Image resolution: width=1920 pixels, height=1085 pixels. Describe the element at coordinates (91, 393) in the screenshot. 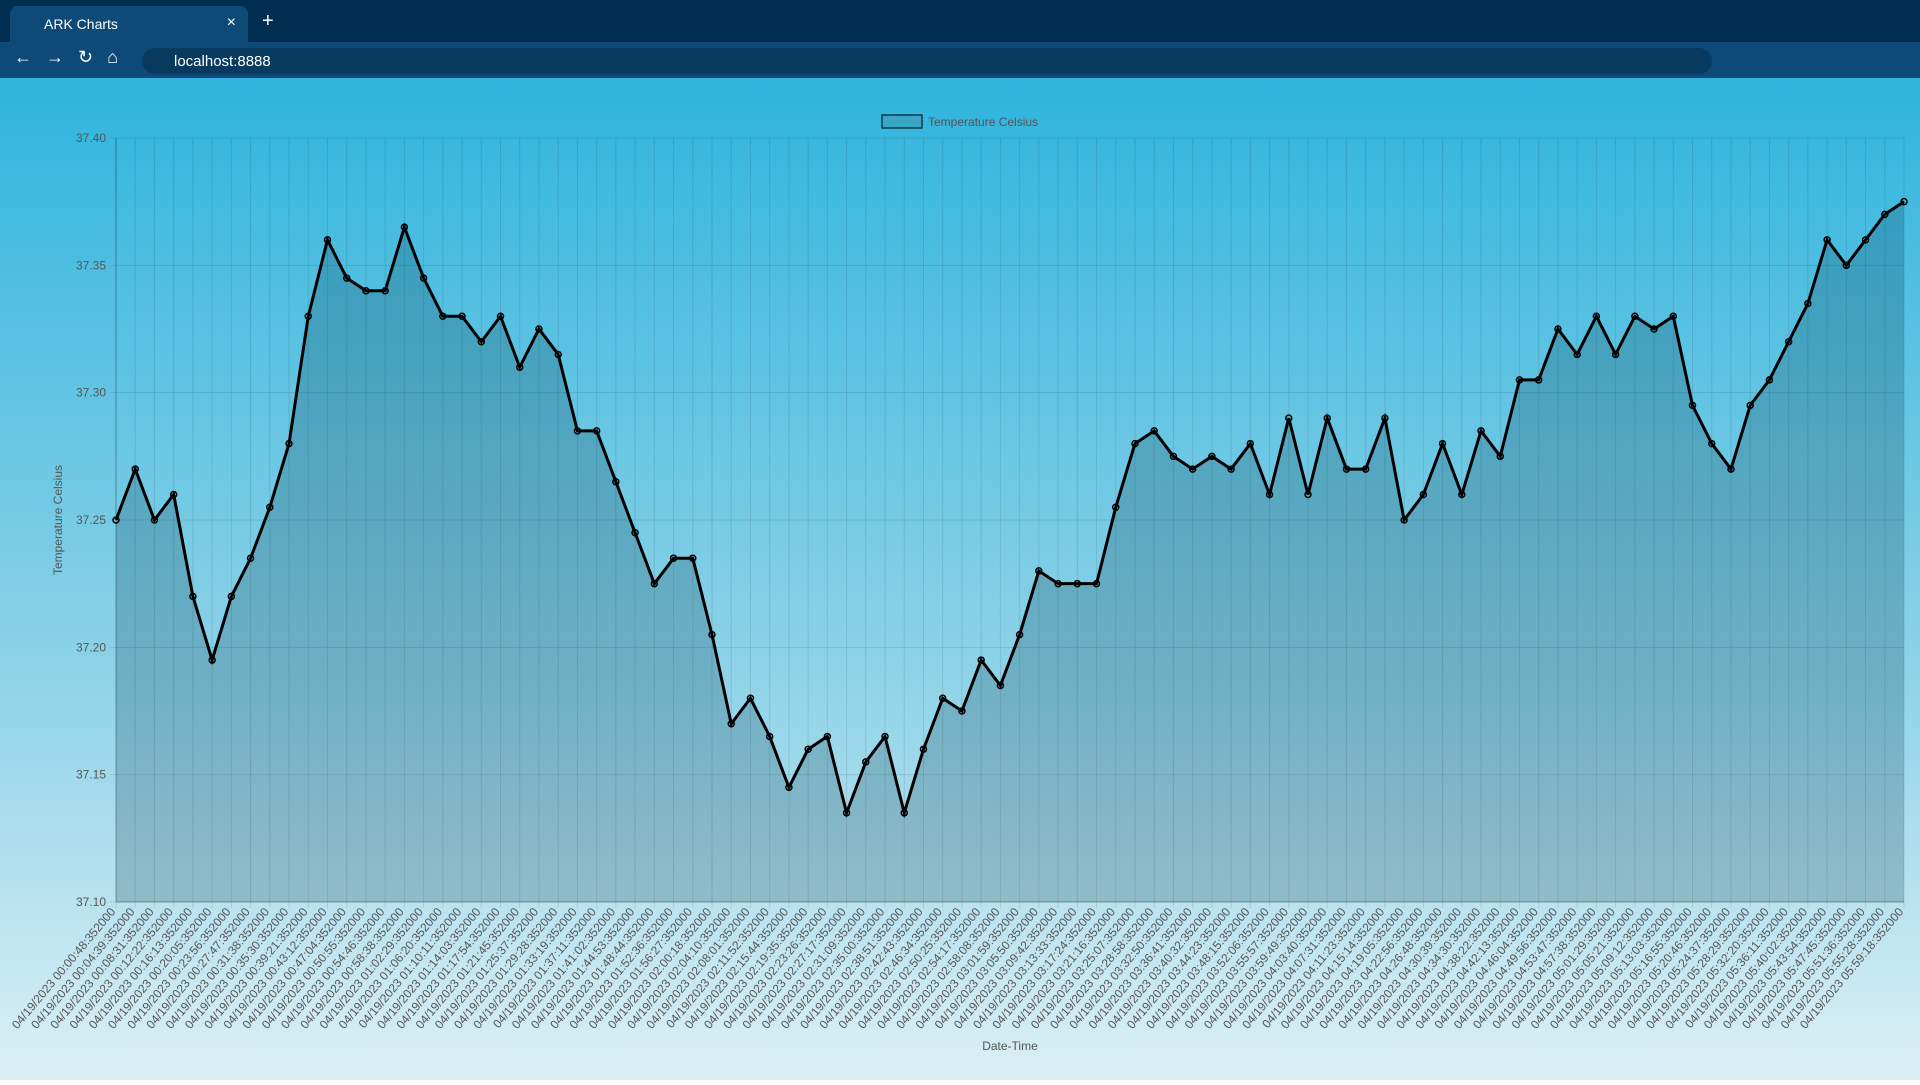

I see `y-tick-label: 37.30` at that location.